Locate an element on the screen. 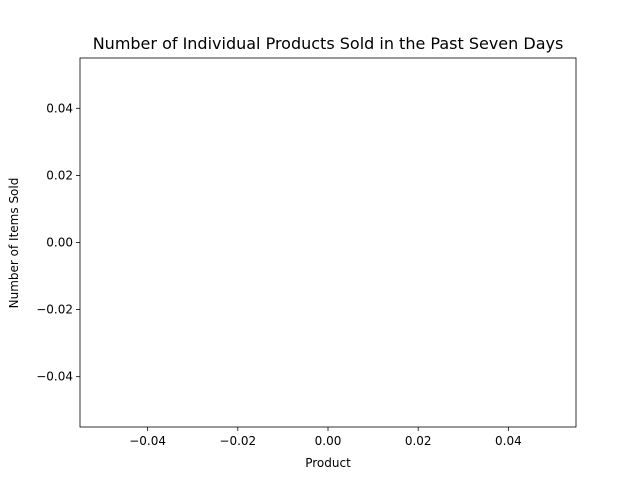  x-tick-label: −0.04 is located at coordinates (147, 441).